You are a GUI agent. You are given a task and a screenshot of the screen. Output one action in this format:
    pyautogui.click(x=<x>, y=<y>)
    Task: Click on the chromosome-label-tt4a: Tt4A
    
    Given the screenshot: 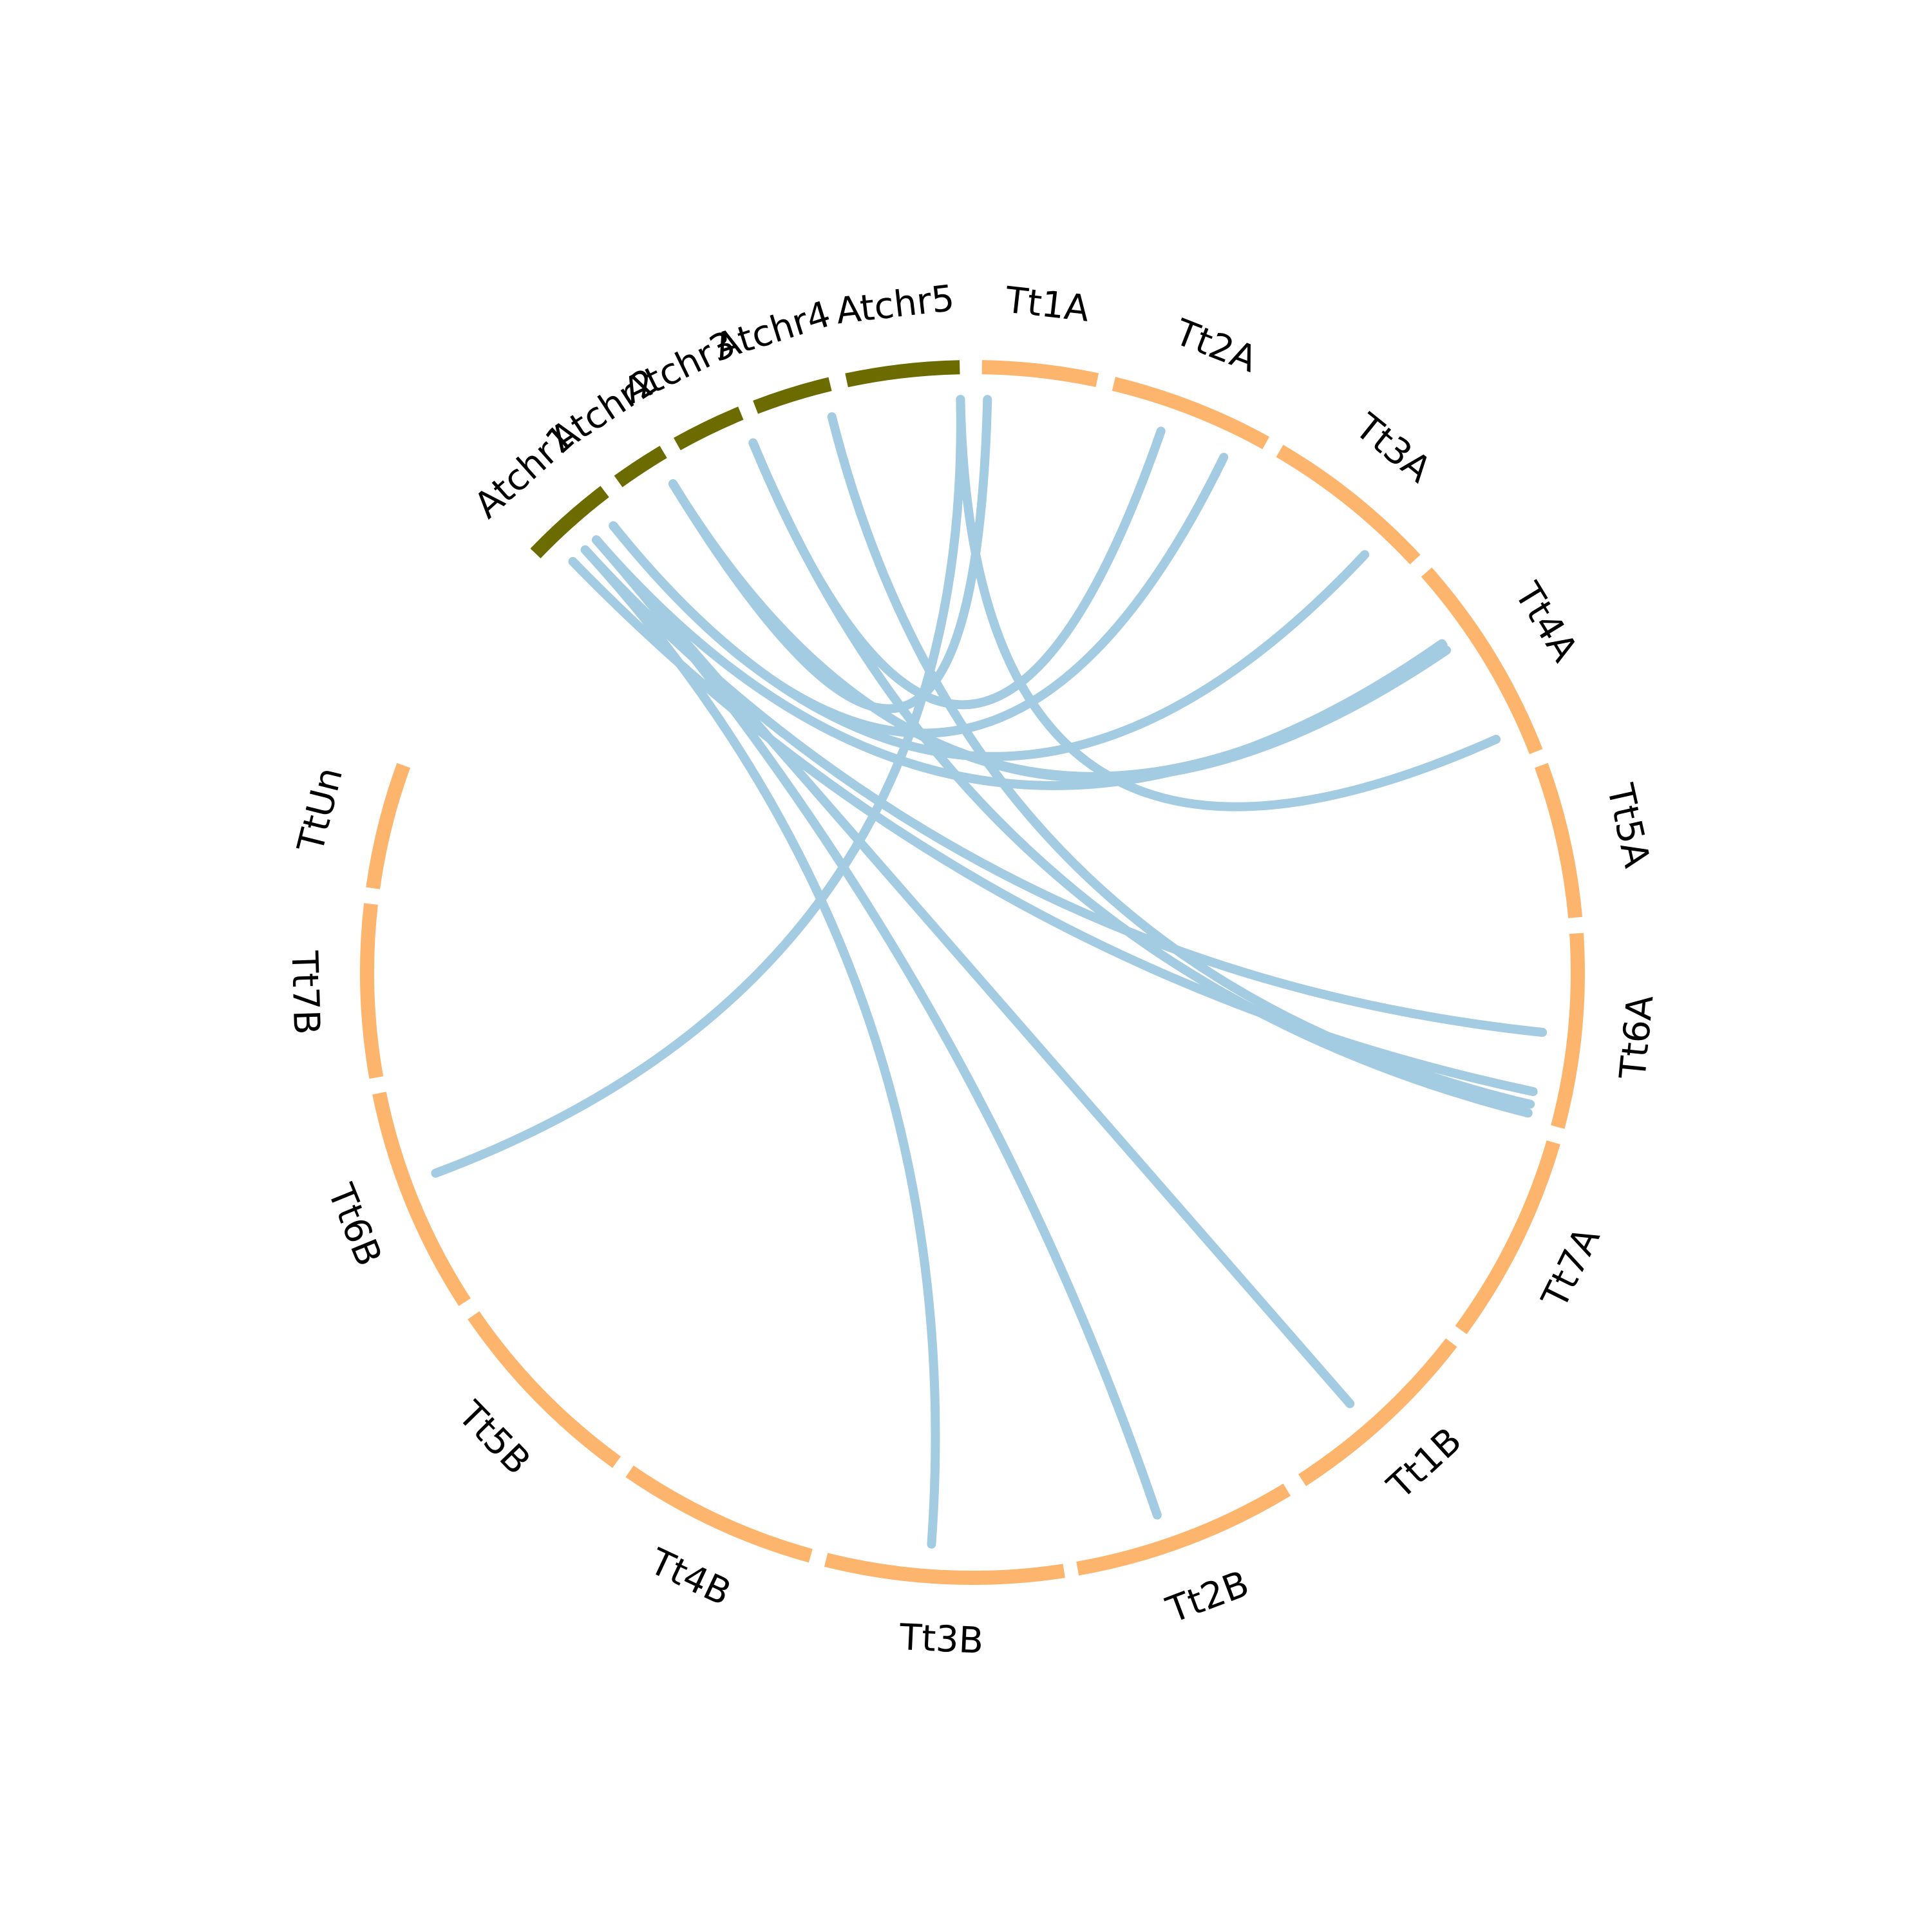 What is the action you would take?
    pyautogui.click(x=1546, y=622)
    